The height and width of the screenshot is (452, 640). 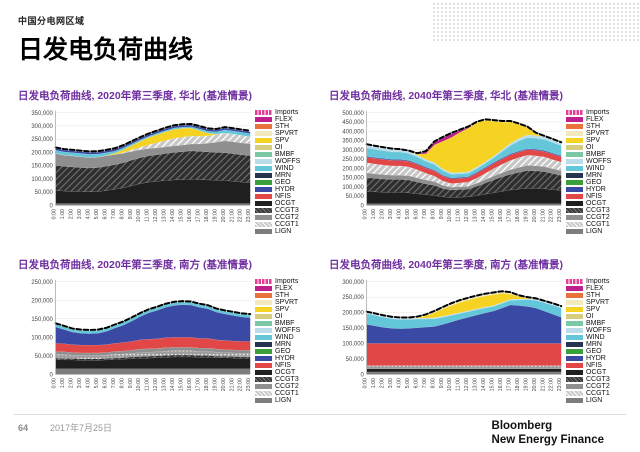 What do you see at coordinates (353, 298) in the screenshot?
I see `y-tick-label: 250,000` at bounding box center [353, 298].